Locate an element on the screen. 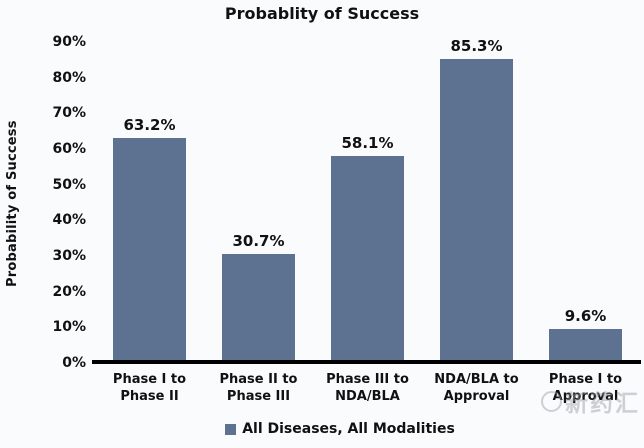 The height and width of the screenshot is (448, 644). legend-label: All Diseases, All Modalities is located at coordinates (348, 429).